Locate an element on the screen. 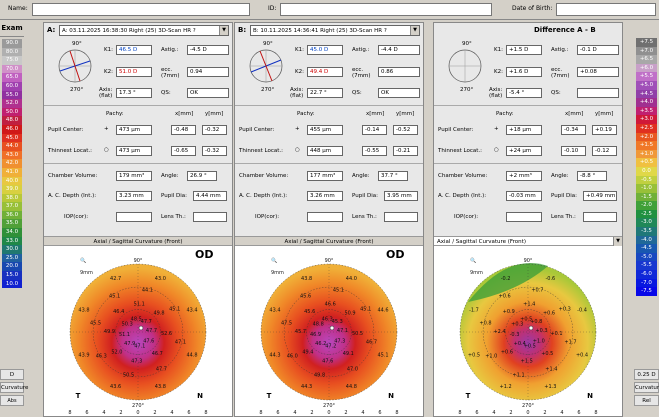 The image size is (659, 417). map-ring is located at coordinates (138, 332).